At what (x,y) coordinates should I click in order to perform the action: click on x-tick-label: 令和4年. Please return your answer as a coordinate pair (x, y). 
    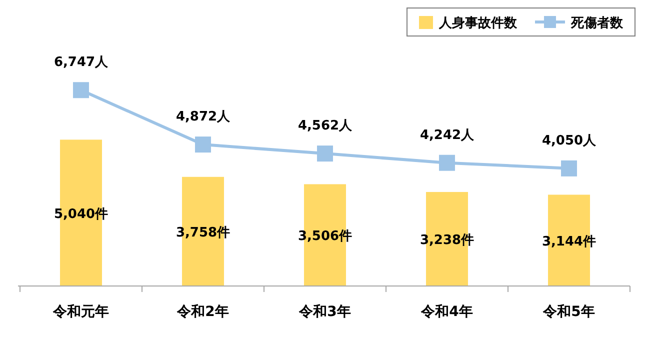
    Looking at the image, I should click on (446, 312).